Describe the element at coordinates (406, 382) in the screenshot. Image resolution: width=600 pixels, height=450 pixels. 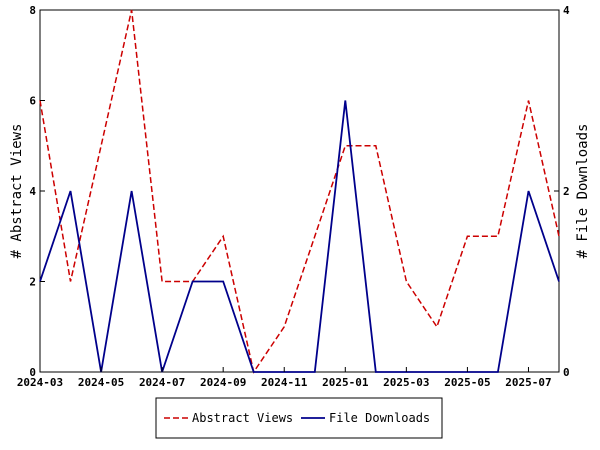
I see `x-tick-label: 2025-03` at that location.